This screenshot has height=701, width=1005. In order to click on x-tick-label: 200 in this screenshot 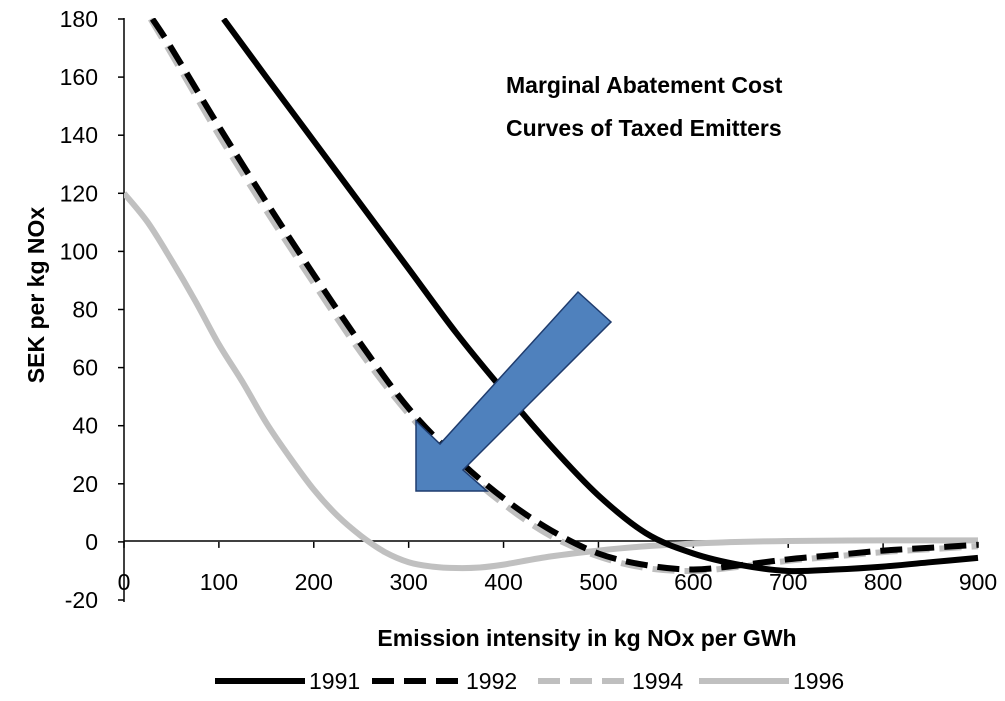, I will do `click(314, 582)`.